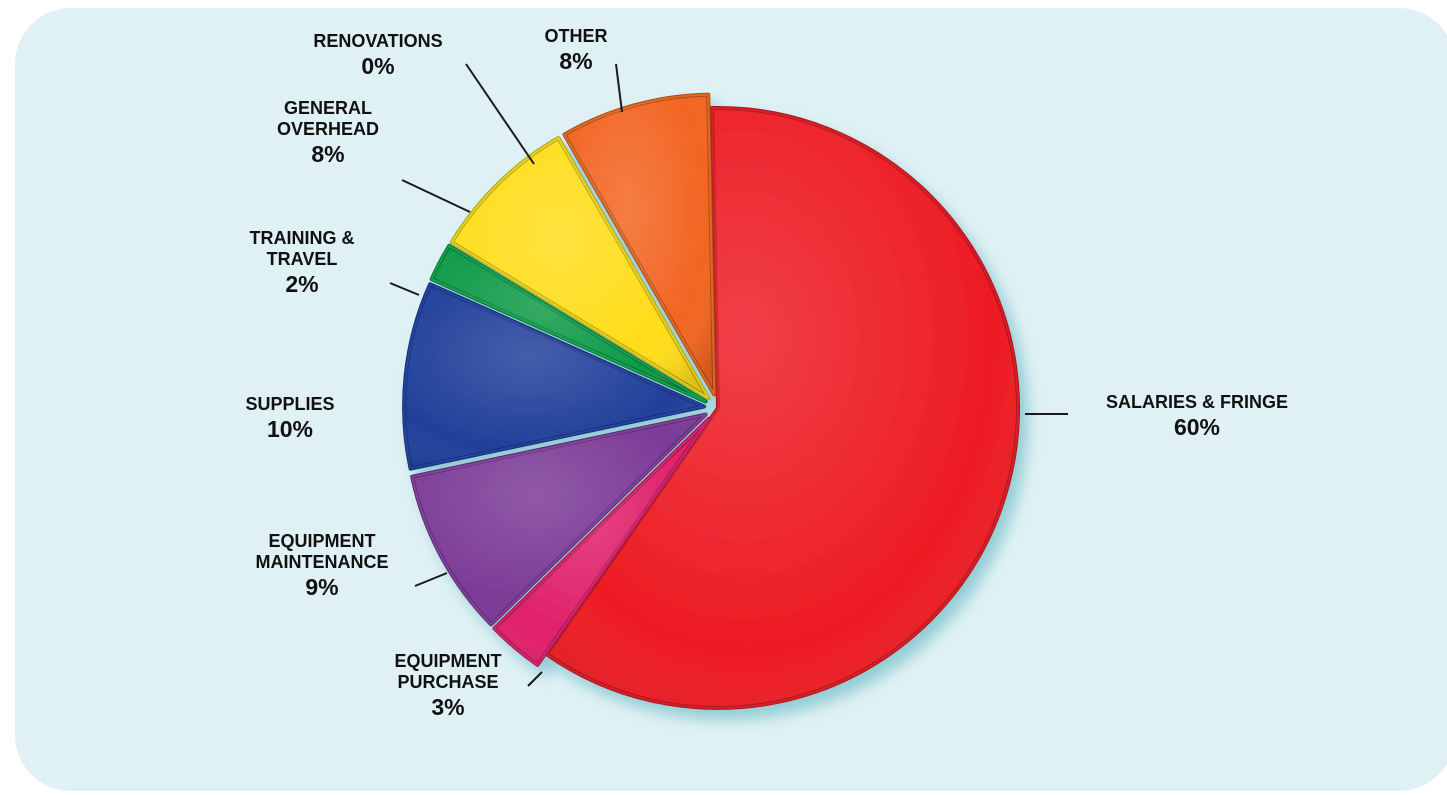  What do you see at coordinates (500, 114) in the screenshot?
I see `leader-line-renovations` at bounding box center [500, 114].